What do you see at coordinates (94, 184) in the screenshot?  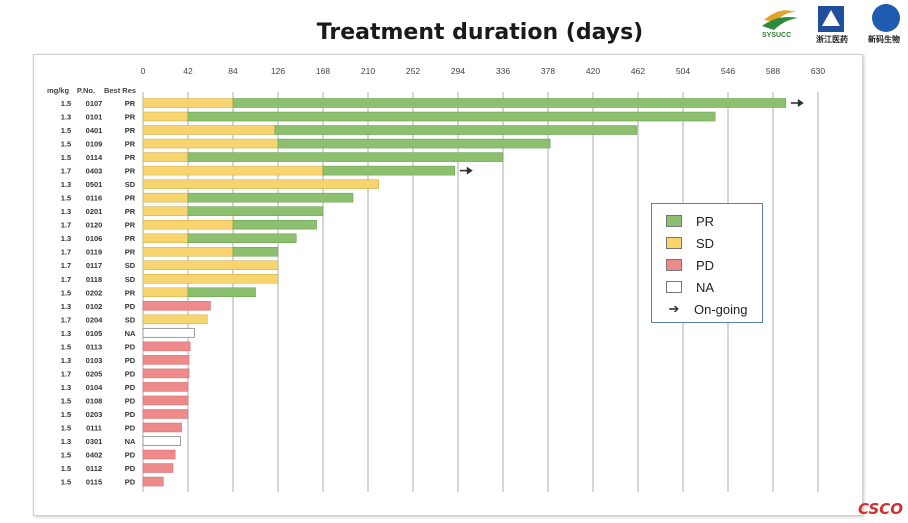 I see `patient-number-label: 0501` at bounding box center [94, 184].